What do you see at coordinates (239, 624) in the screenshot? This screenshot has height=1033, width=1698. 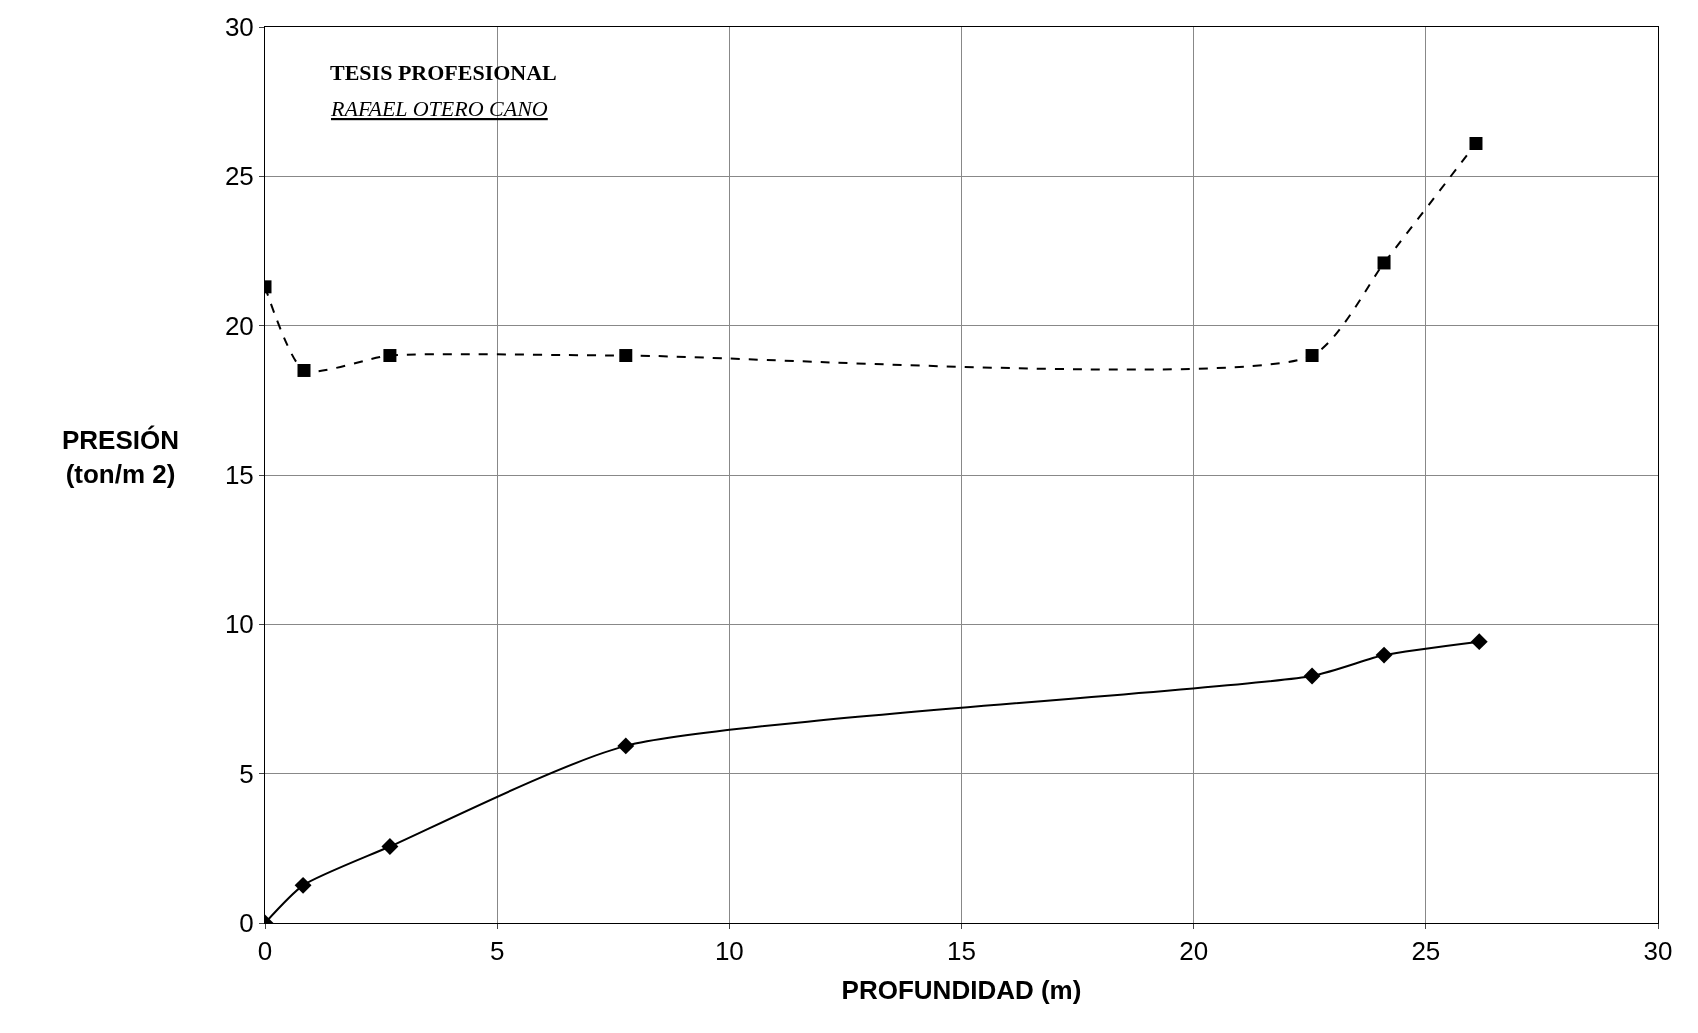 I see `y-tick-label: 10` at bounding box center [239, 624].